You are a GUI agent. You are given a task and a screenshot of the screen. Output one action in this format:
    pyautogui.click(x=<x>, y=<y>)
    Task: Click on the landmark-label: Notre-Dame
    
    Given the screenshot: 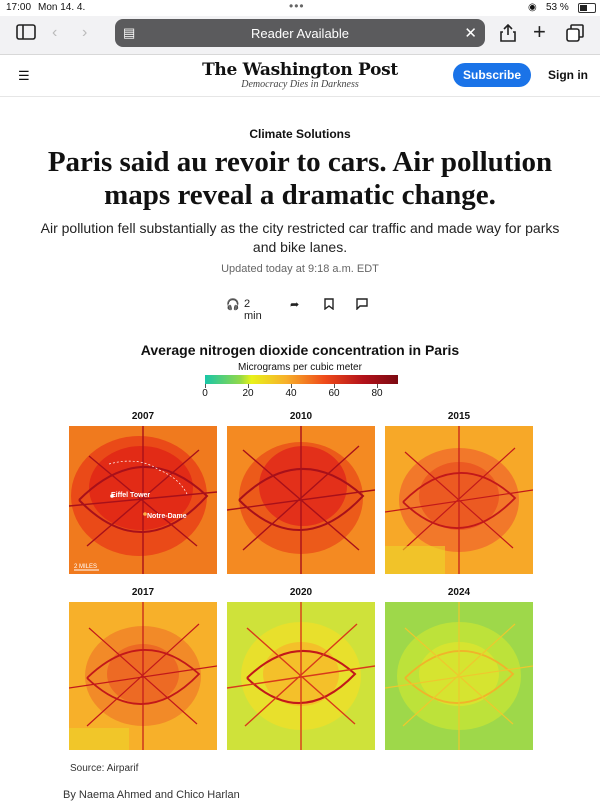 What is the action you would take?
    pyautogui.click(x=167, y=516)
    